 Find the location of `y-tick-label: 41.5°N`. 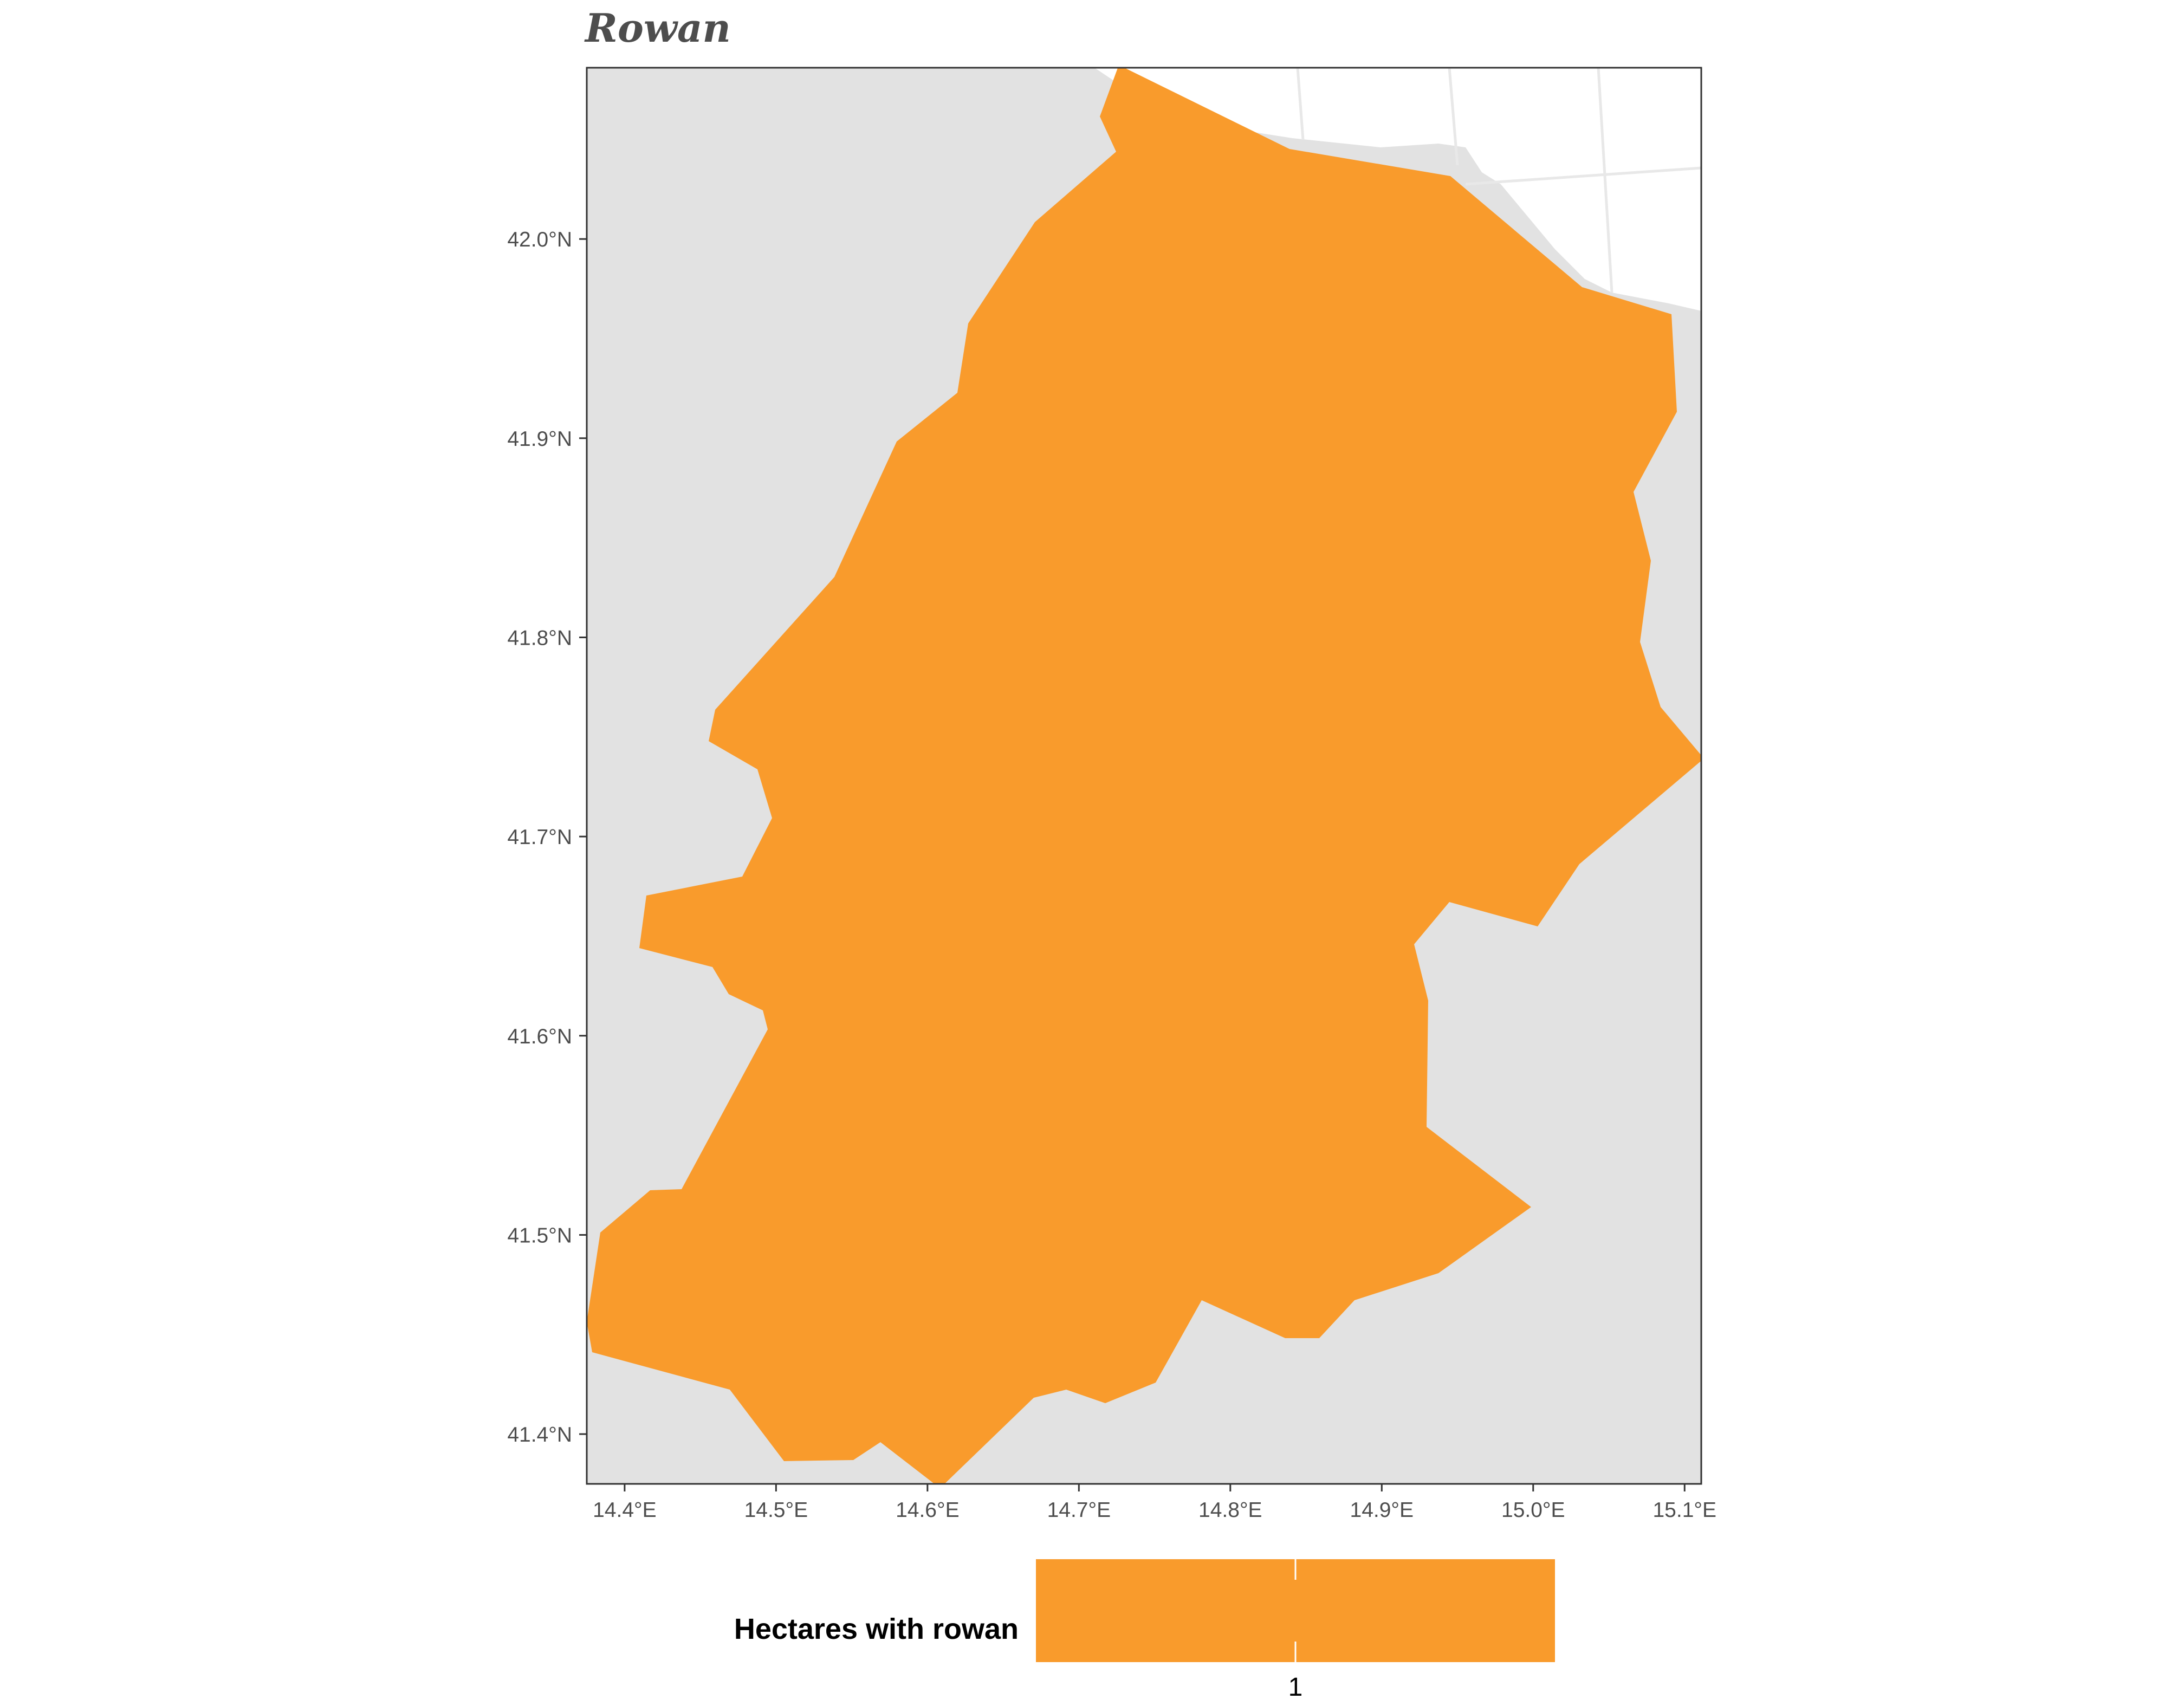

y-tick-label: 41.5°N is located at coordinates (539, 1235).